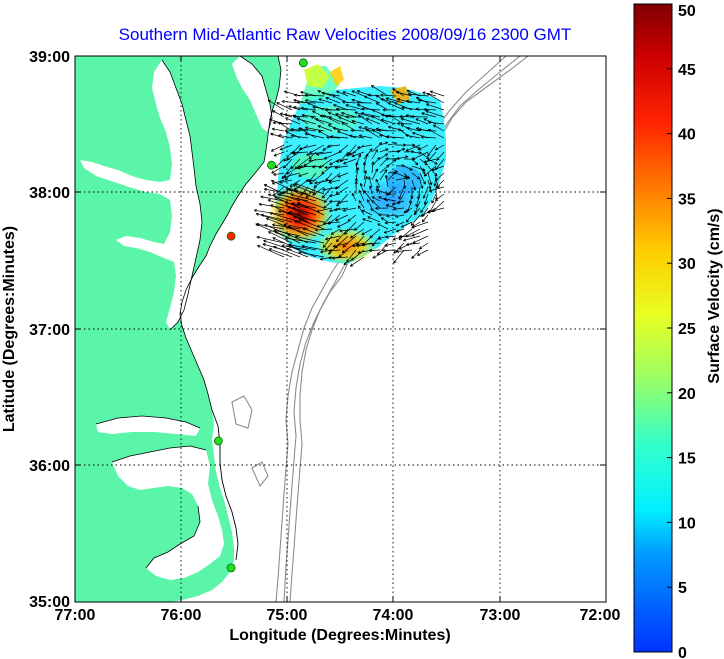 The width and height of the screenshot is (724, 659). I want to click on x-tick-label: 77:00, so click(75, 615).